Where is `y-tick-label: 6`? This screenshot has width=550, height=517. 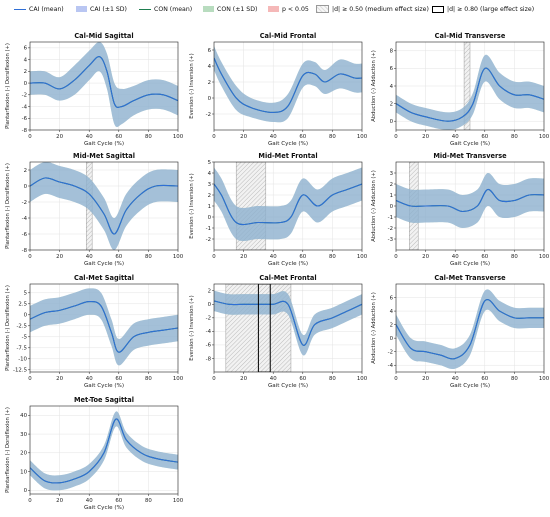 y-tick-label: 6 is located at coordinates (392, 298).